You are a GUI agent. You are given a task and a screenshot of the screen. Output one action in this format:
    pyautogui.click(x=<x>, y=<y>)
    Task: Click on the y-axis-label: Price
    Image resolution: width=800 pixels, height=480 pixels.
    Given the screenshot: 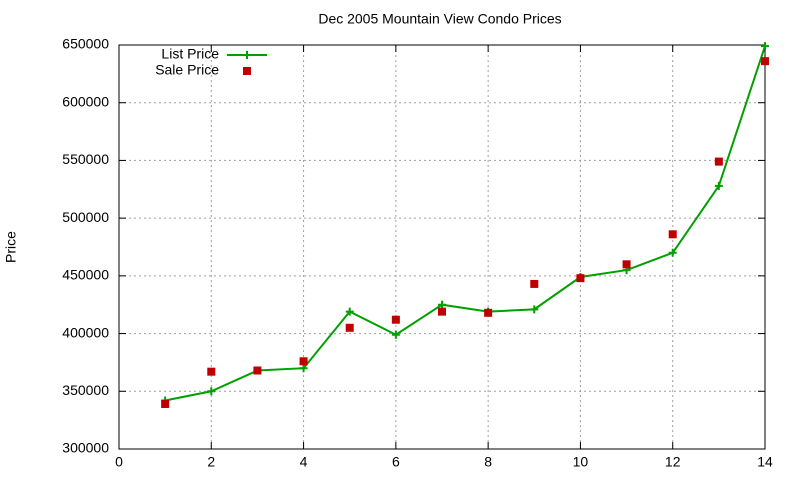 What is the action you would take?
    pyautogui.click(x=11, y=247)
    